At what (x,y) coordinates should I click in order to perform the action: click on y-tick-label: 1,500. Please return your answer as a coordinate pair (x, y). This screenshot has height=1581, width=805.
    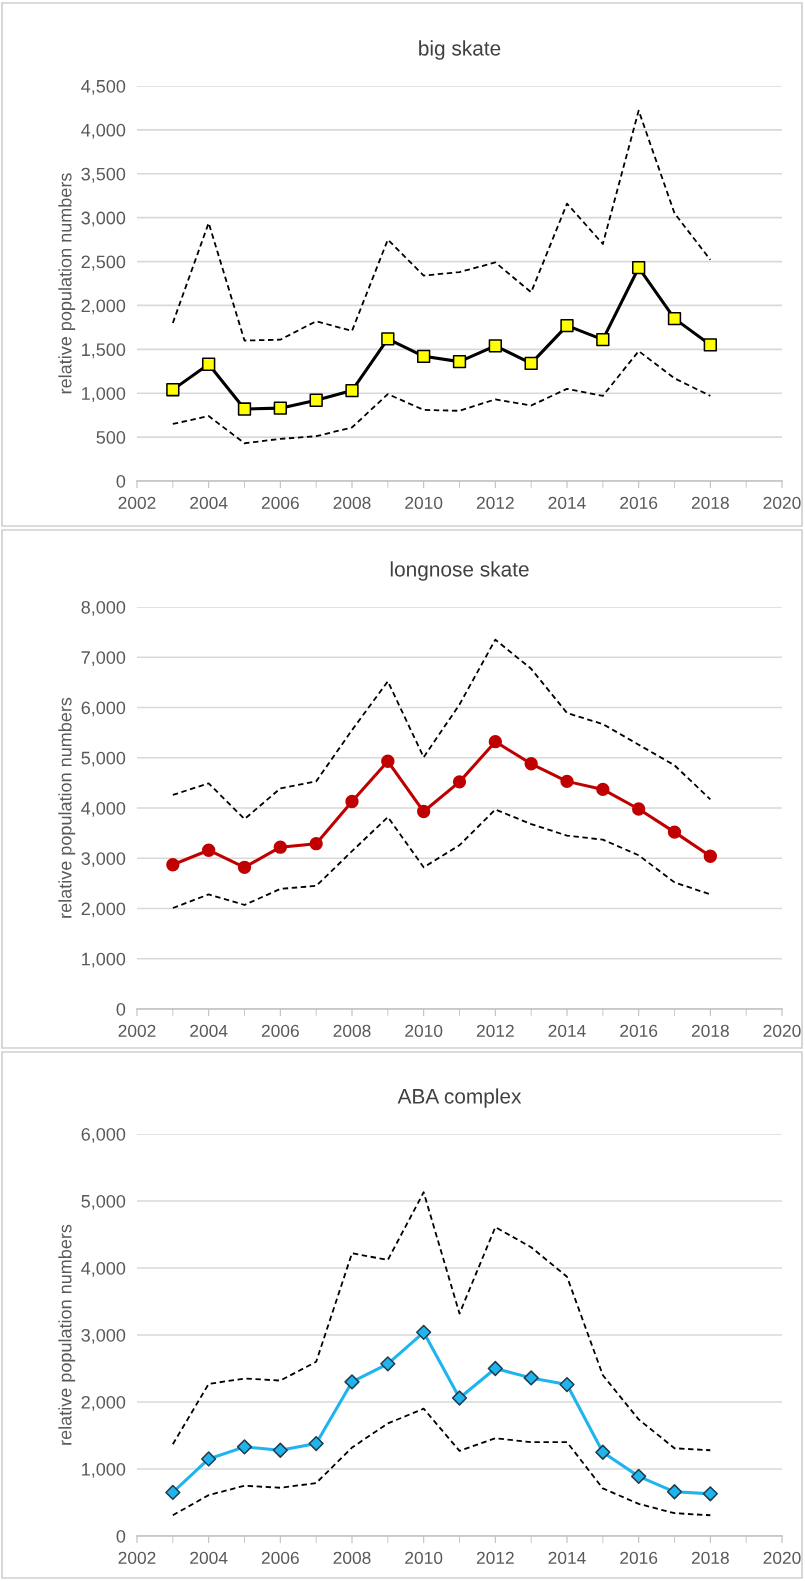
    Looking at the image, I should click on (104, 351).